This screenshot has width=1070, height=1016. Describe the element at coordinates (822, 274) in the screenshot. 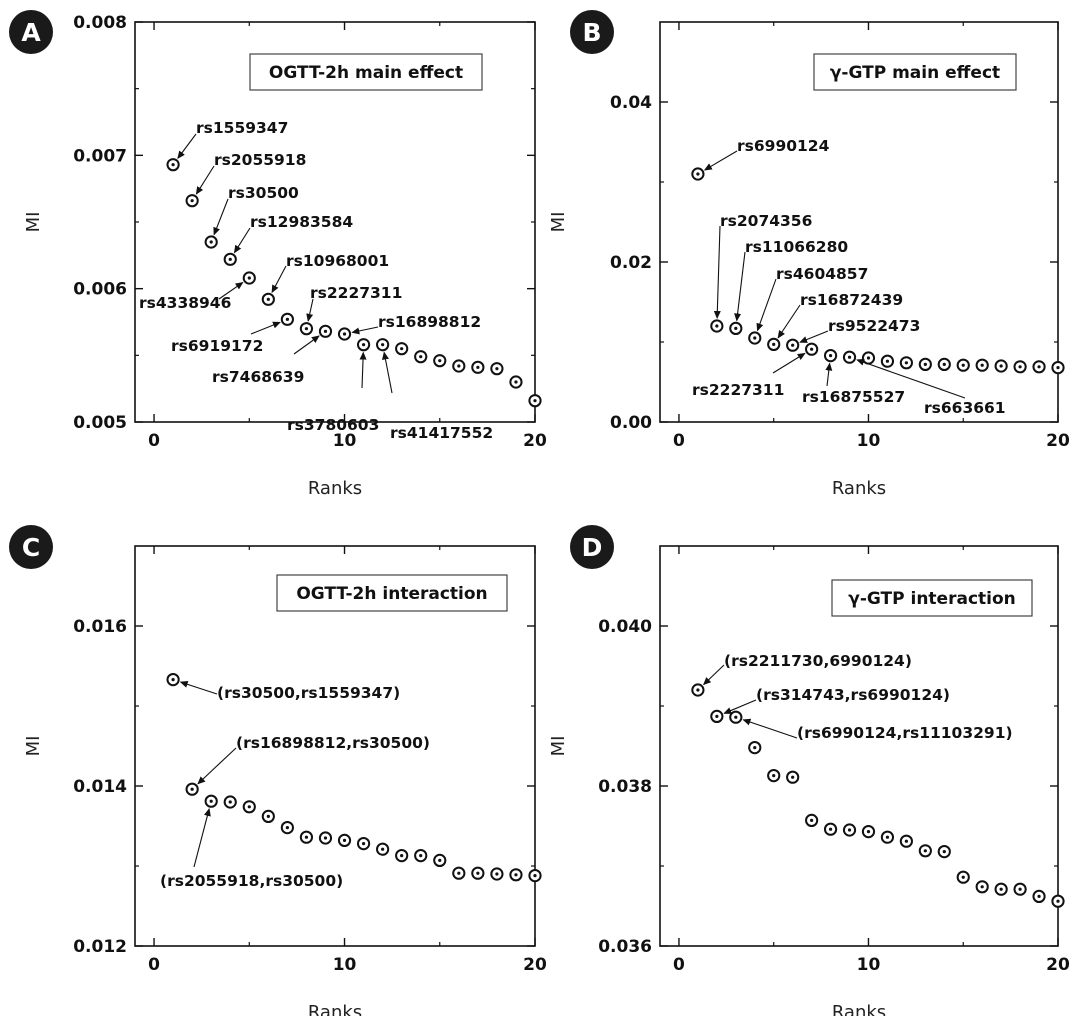

I see `annotation-label: rs4604857` at that location.